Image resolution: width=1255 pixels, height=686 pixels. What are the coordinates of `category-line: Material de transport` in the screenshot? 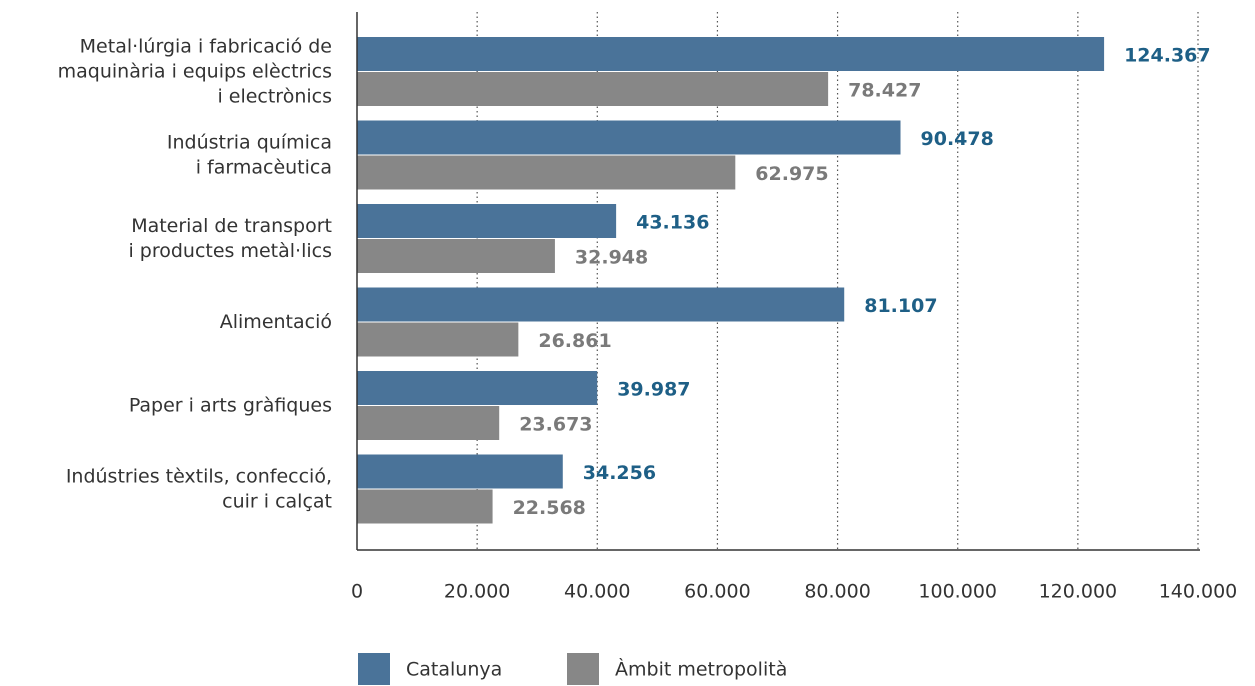 It's located at (231, 226).